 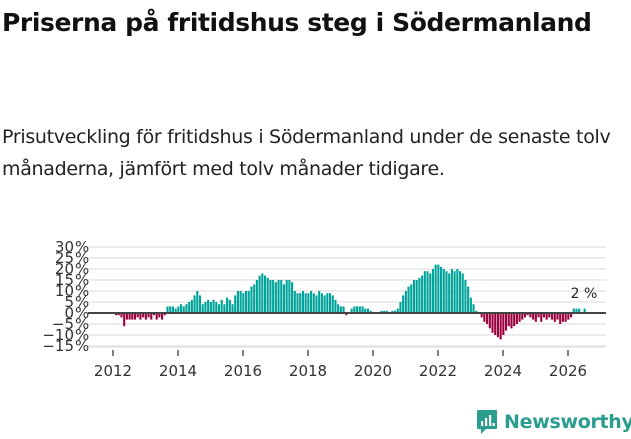 What do you see at coordinates (178, 371) in the screenshot?
I see `x-tick-label: 2014` at bounding box center [178, 371].